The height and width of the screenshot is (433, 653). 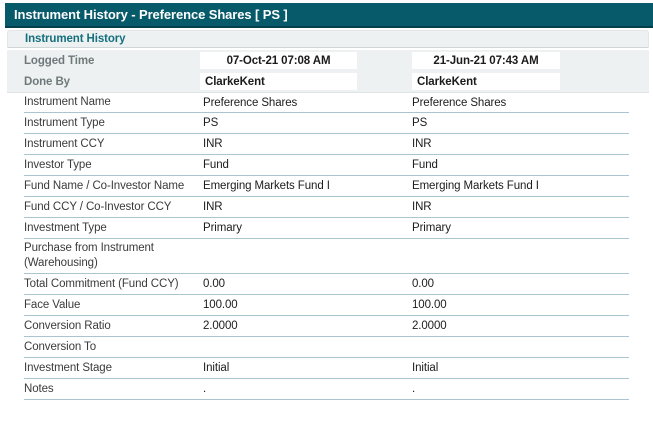 What do you see at coordinates (425, 368) in the screenshot?
I see `field-value-version-2: Initial` at bounding box center [425, 368].